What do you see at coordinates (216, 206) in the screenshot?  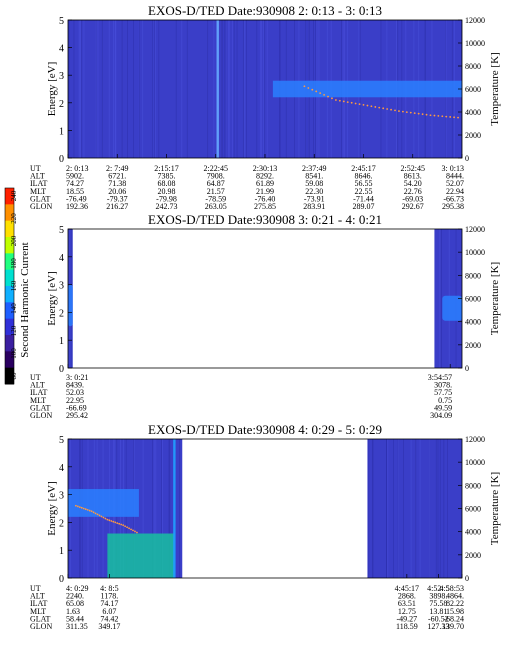 I see `ephemeris-cell: 263.05` at bounding box center [216, 206].